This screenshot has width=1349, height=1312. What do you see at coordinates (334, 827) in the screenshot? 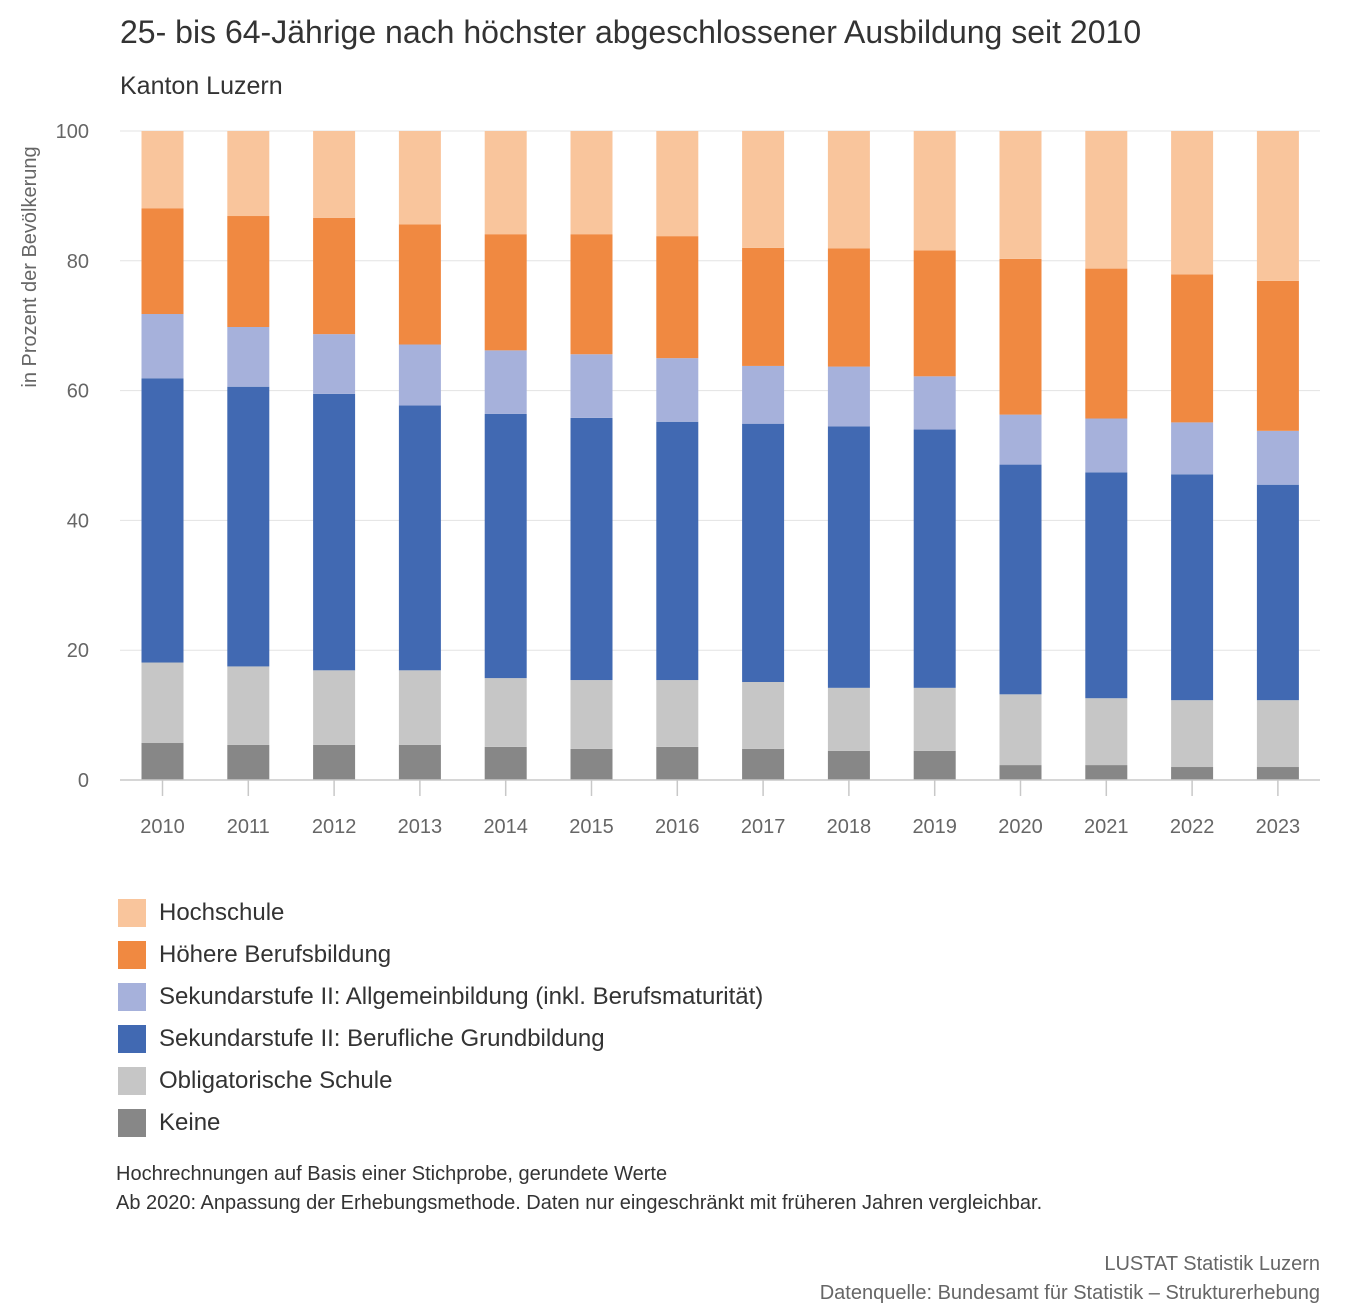
I see `x-tick-label: 2012` at bounding box center [334, 827].